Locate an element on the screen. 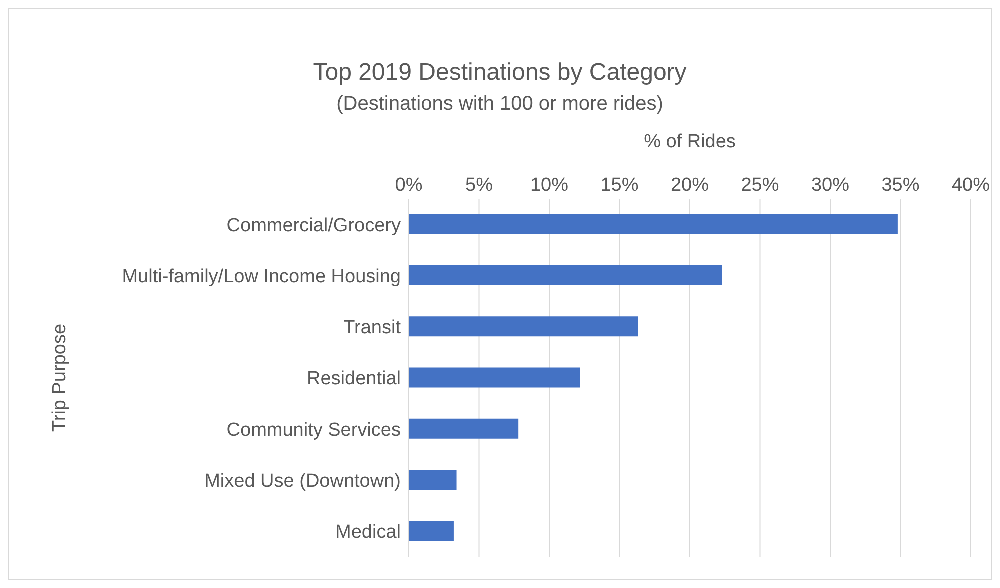  y-tick-label: Transit is located at coordinates (373, 328).